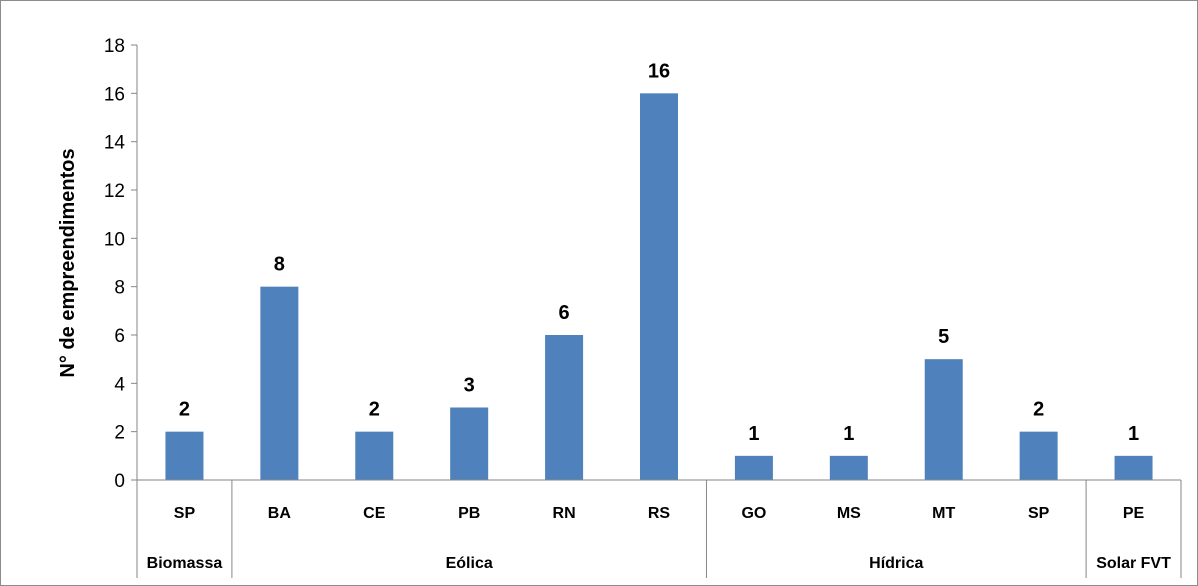  Describe the element at coordinates (119, 288) in the screenshot. I see `y-tick-label: 8` at that location.